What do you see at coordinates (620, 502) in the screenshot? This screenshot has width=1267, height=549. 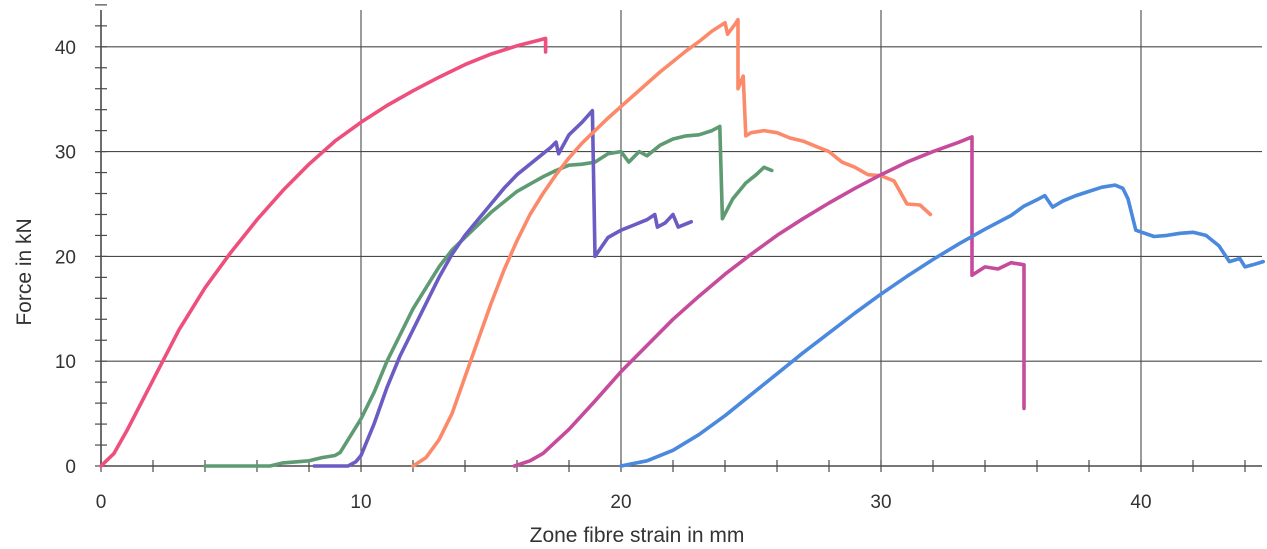 I see `x-tick-label: 20` at bounding box center [620, 502].